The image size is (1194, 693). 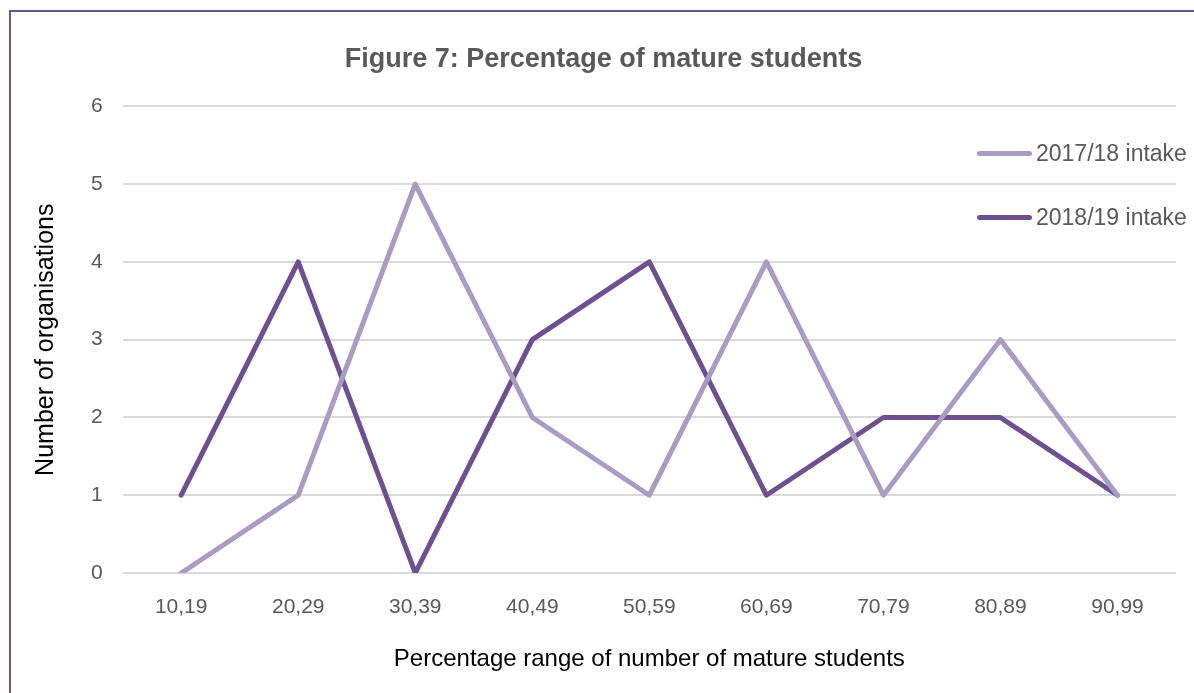 What do you see at coordinates (96, 105) in the screenshot?
I see `y-tick-label: 6` at bounding box center [96, 105].